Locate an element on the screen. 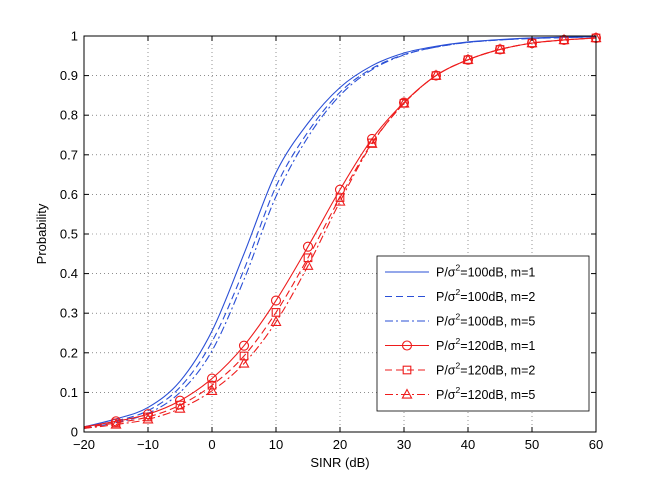  legend-label: P/σ2=120dB, m=1 is located at coordinates (485, 344).